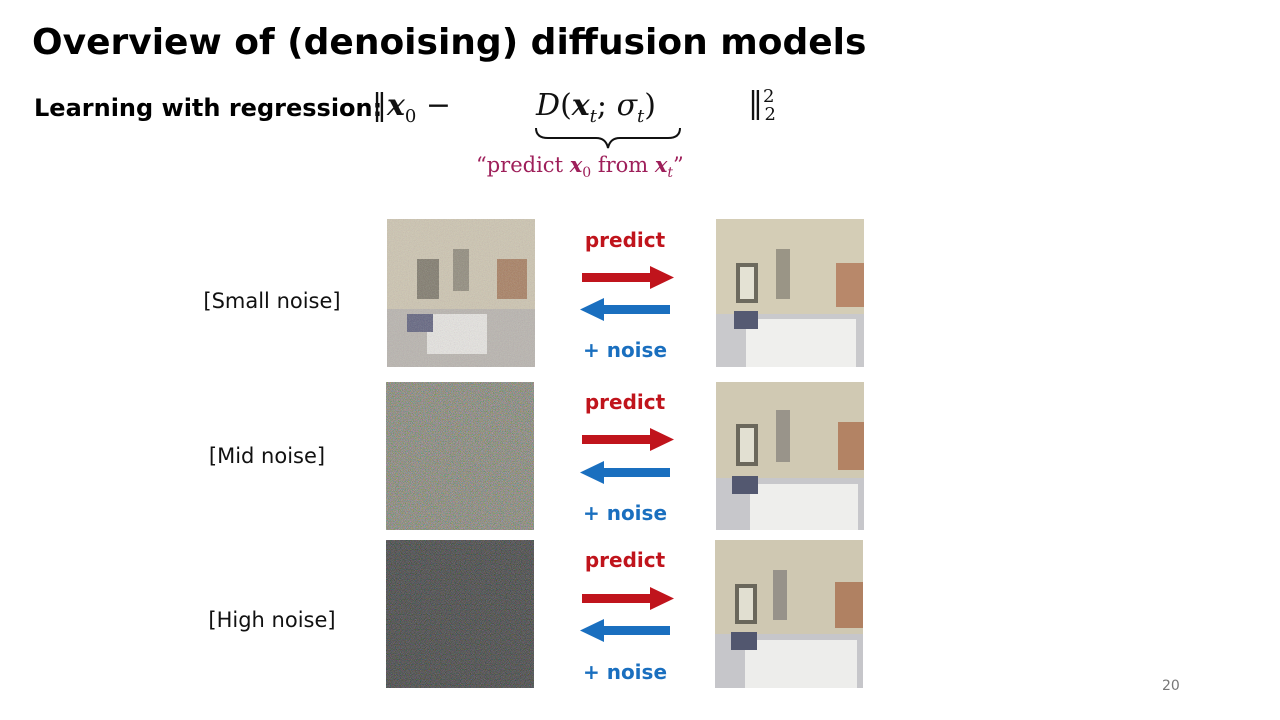 This screenshot has height=720, width=1280. Describe the element at coordinates (762, 105) in the screenshot. I see `equation-norm: ‖22` at that location.